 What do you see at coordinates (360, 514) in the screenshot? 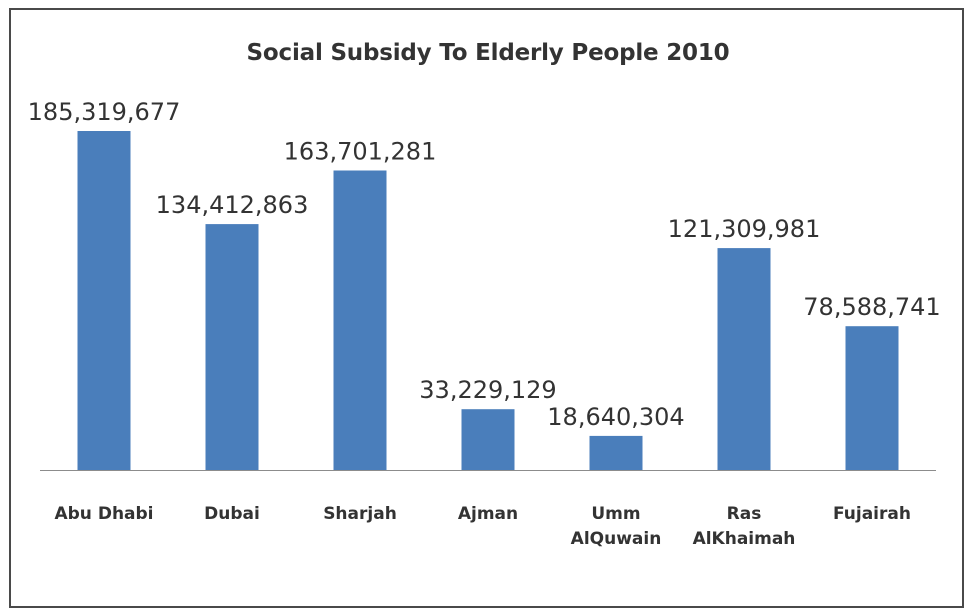
I see `category-label: Sharjah` at bounding box center [360, 514].